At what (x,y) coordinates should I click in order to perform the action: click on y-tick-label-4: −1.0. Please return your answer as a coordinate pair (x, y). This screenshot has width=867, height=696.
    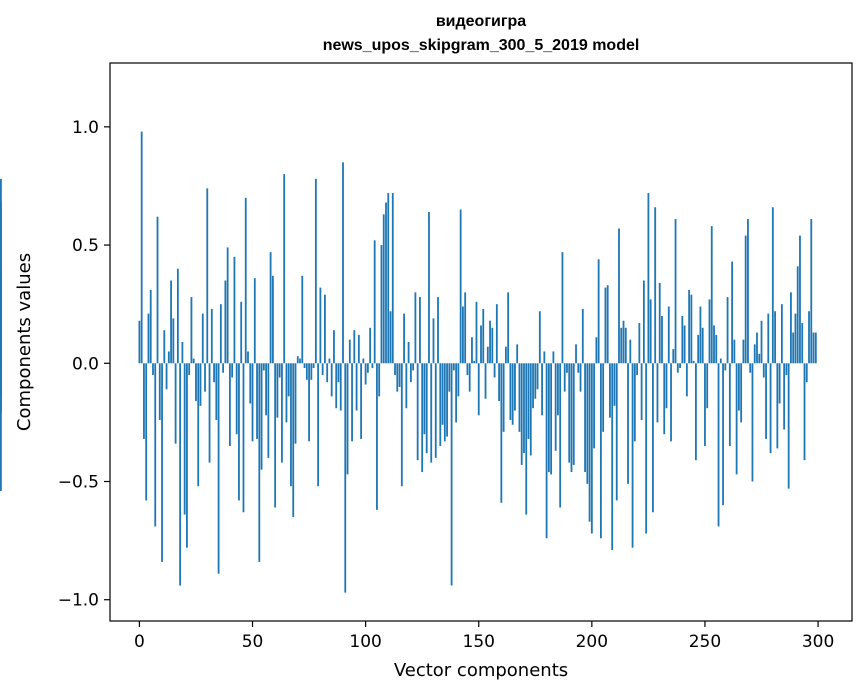
    Looking at the image, I should click on (78, 601).